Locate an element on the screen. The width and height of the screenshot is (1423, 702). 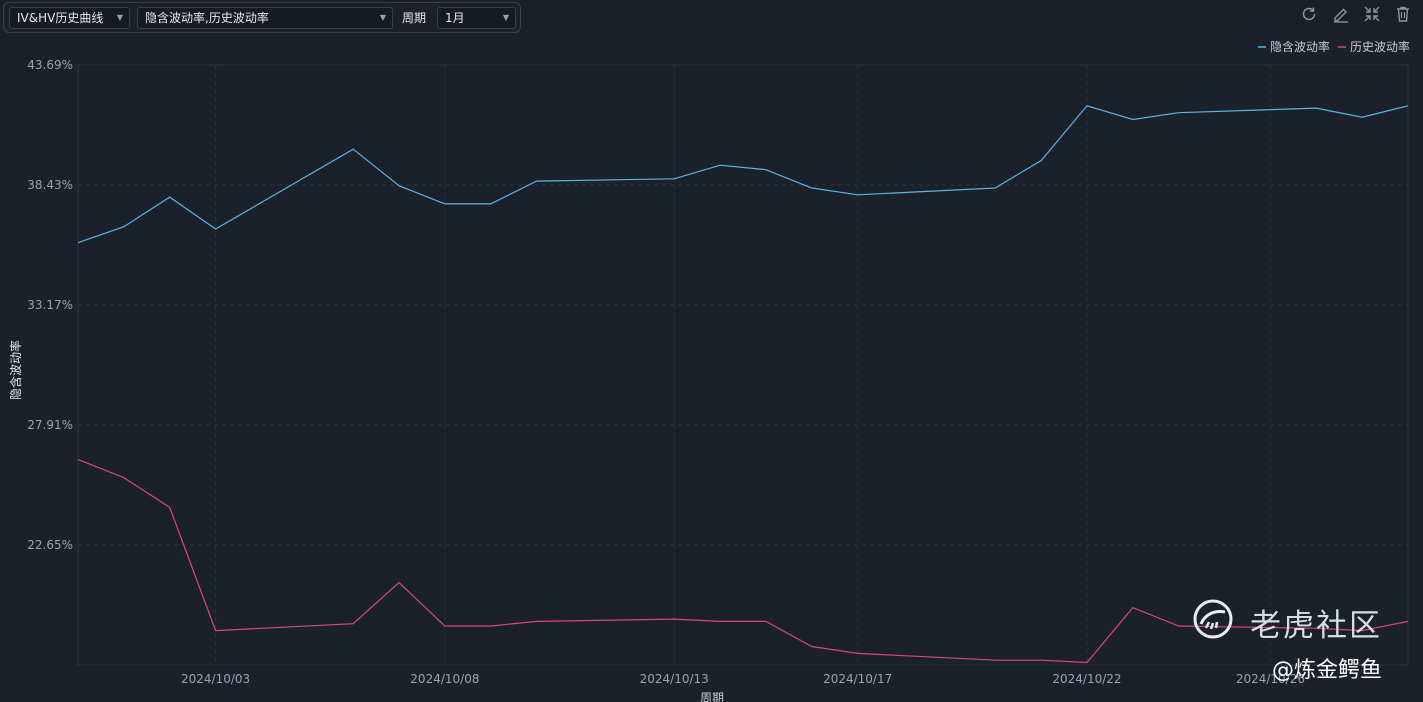
edit-icon is located at coordinates (1341, 14).